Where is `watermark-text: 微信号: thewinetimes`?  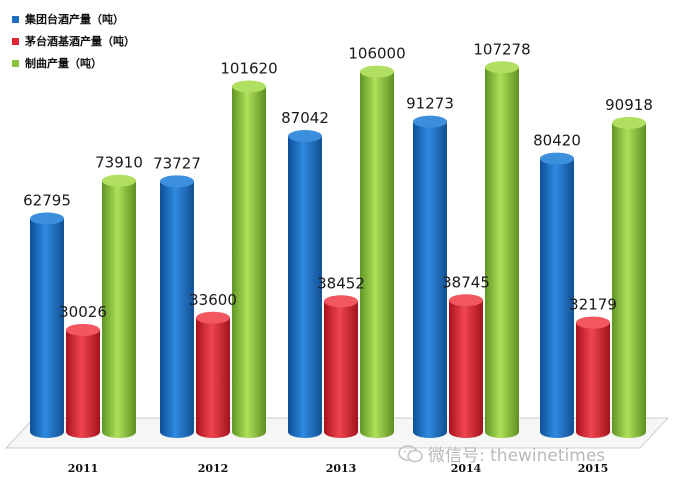
watermark-text: 微信号: thewinetimes is located at coordinates (517, 456).